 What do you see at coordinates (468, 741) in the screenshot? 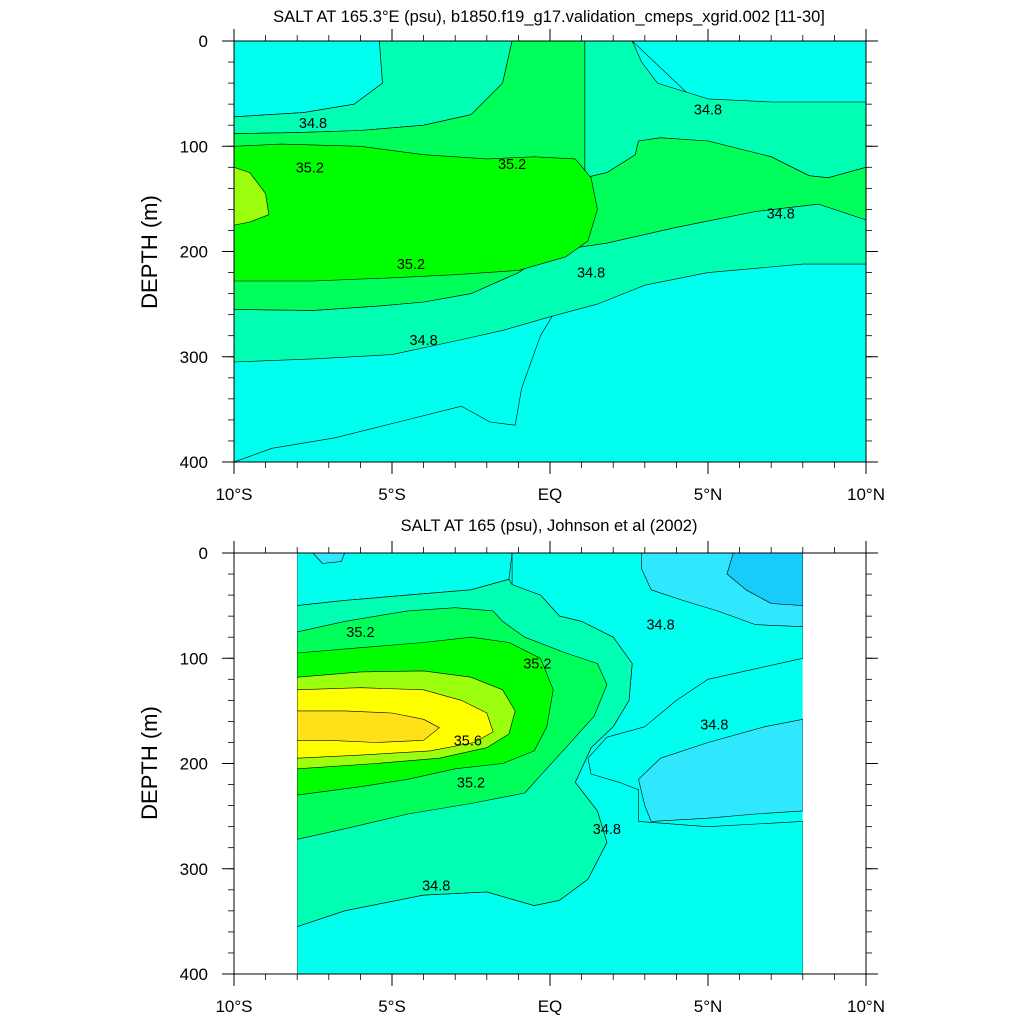
I see `contour-label-2: 35.6` at bounding box center [468, 741].